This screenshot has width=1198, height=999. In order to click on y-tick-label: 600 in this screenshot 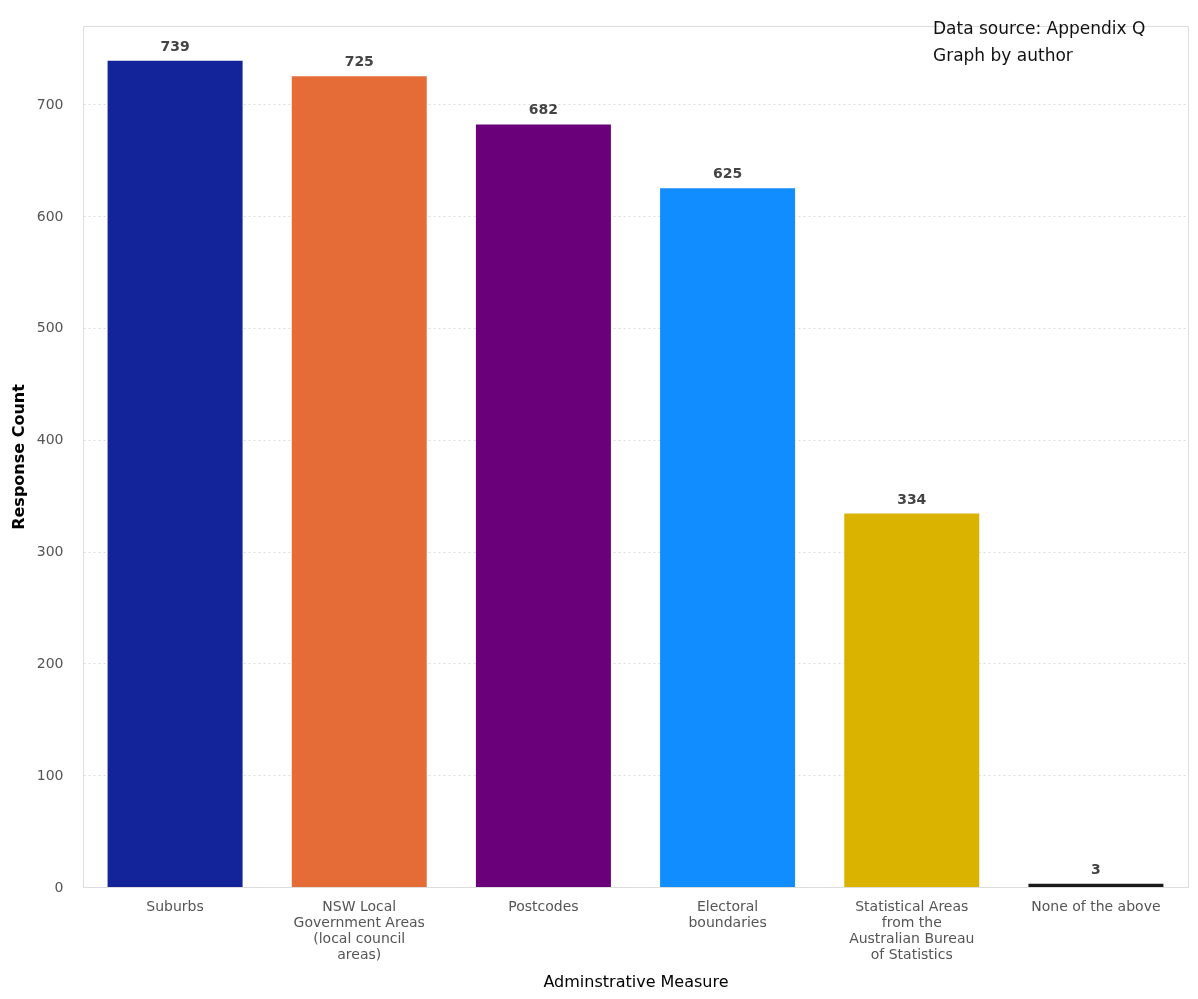, I will do `click(50, 215)`.